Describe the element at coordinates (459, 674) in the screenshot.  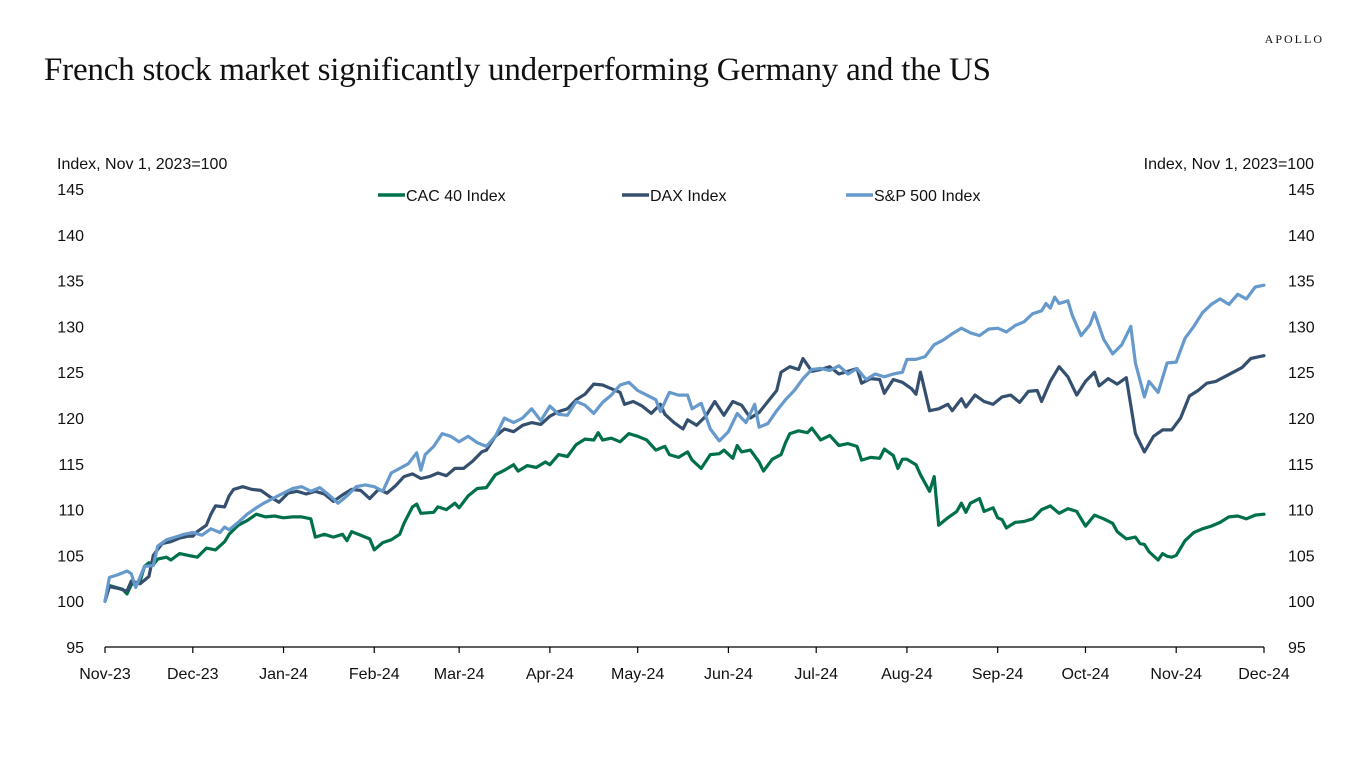
I see `x-tick-label: Mar-24` at that location.